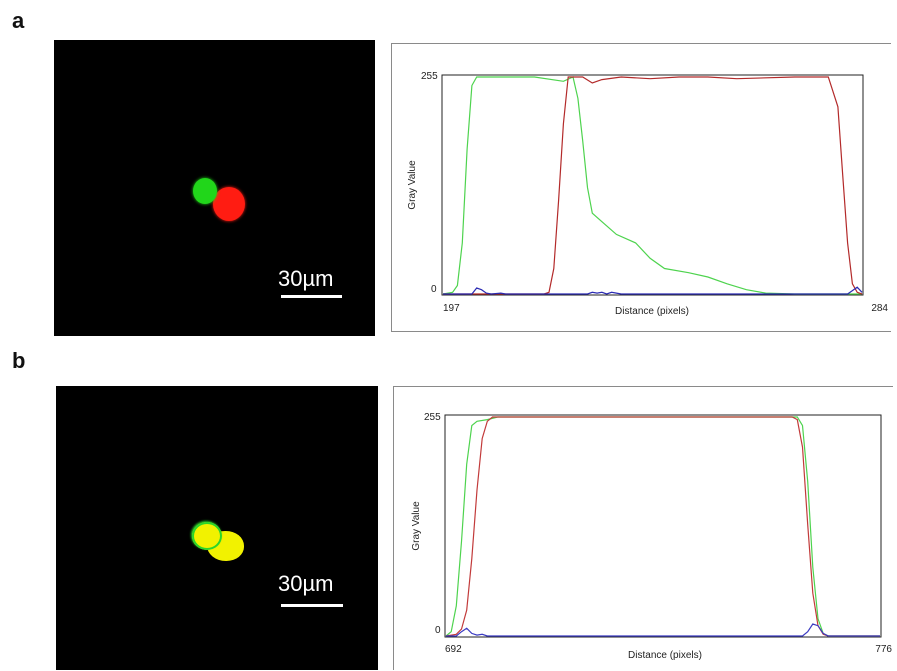 This screenshot has height=671, width=897. What do you see at coordinates (883, 649) in the screenshot?
I see `x-tick-right: 776` at bounding box center [883, 649].